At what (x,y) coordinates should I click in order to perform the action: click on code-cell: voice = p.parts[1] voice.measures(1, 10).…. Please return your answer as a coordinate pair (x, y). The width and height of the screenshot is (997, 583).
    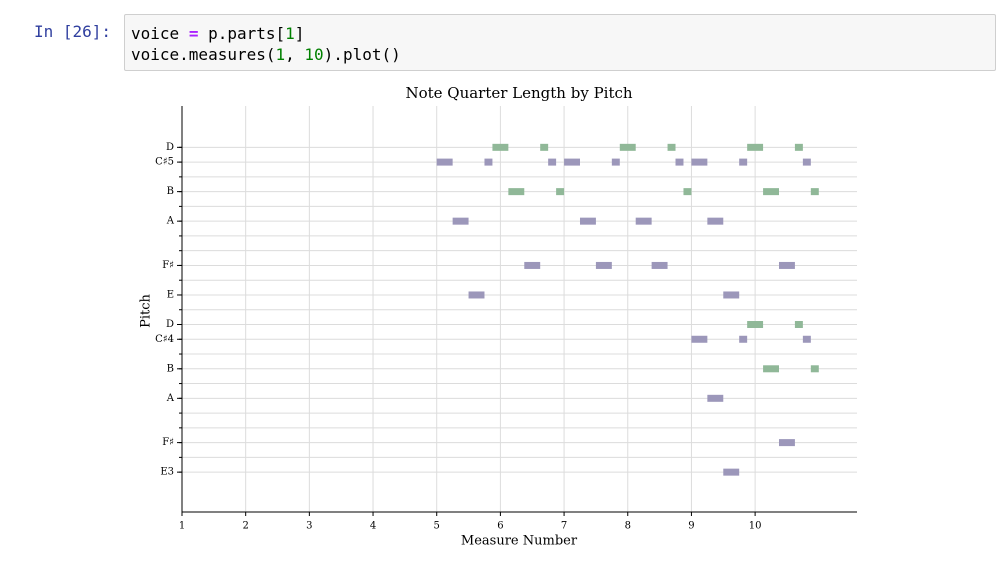
    Looking at the image, I should click on (560, 42).